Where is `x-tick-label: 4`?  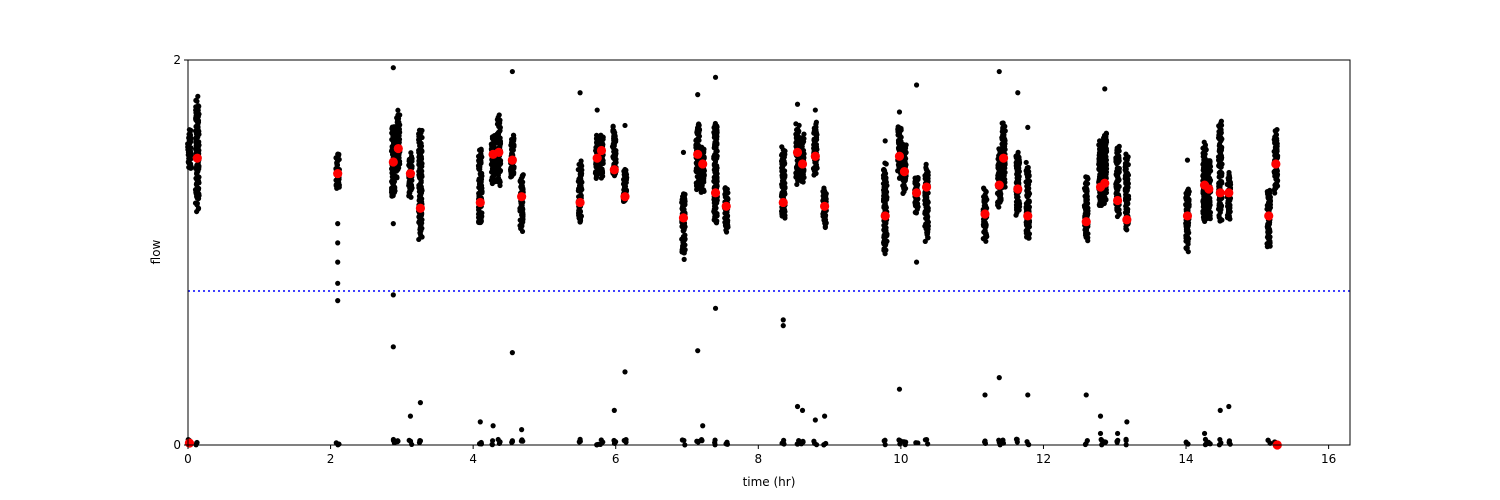
x-tick-label: 4 is located at coordinates (473, 459).